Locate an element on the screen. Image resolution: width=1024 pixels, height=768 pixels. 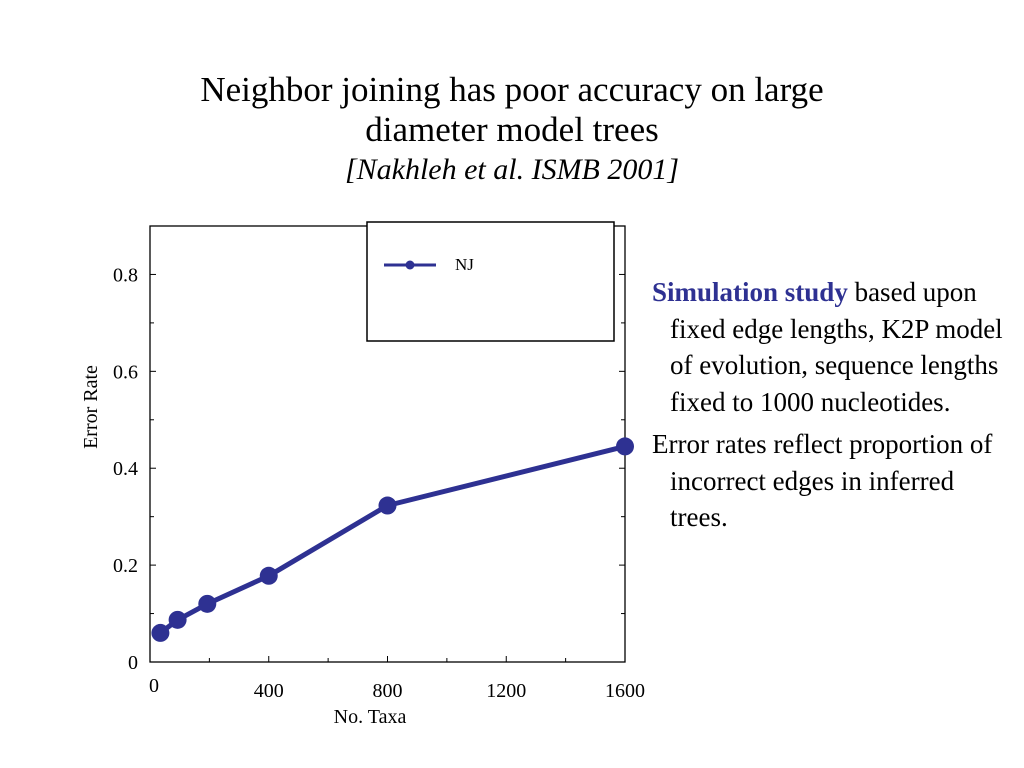
y-tick-label: 0.6 is located at coordinates (125, 372).